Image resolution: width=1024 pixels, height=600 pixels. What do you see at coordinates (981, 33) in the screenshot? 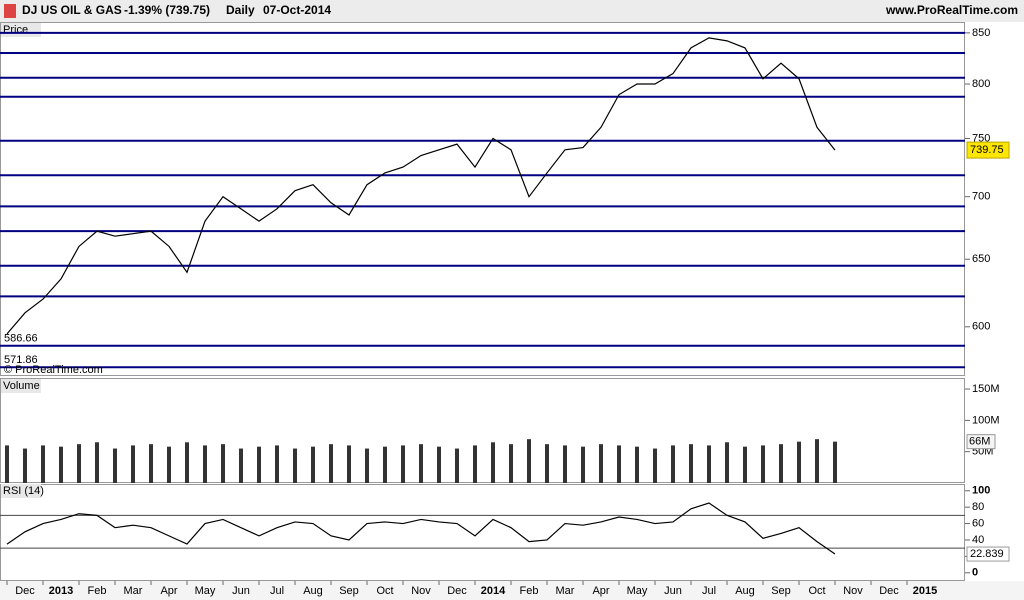
I see `y-tick-label: 850` at bounding box center [981, 33].